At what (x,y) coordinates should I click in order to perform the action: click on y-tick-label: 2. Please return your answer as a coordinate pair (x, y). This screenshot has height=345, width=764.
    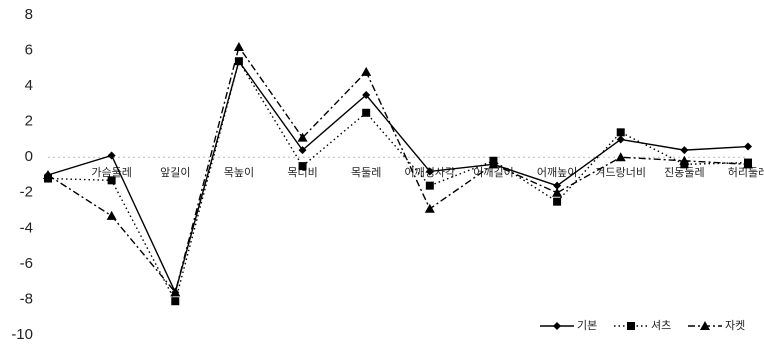
    Looking at the image, I should click on (29, 121).